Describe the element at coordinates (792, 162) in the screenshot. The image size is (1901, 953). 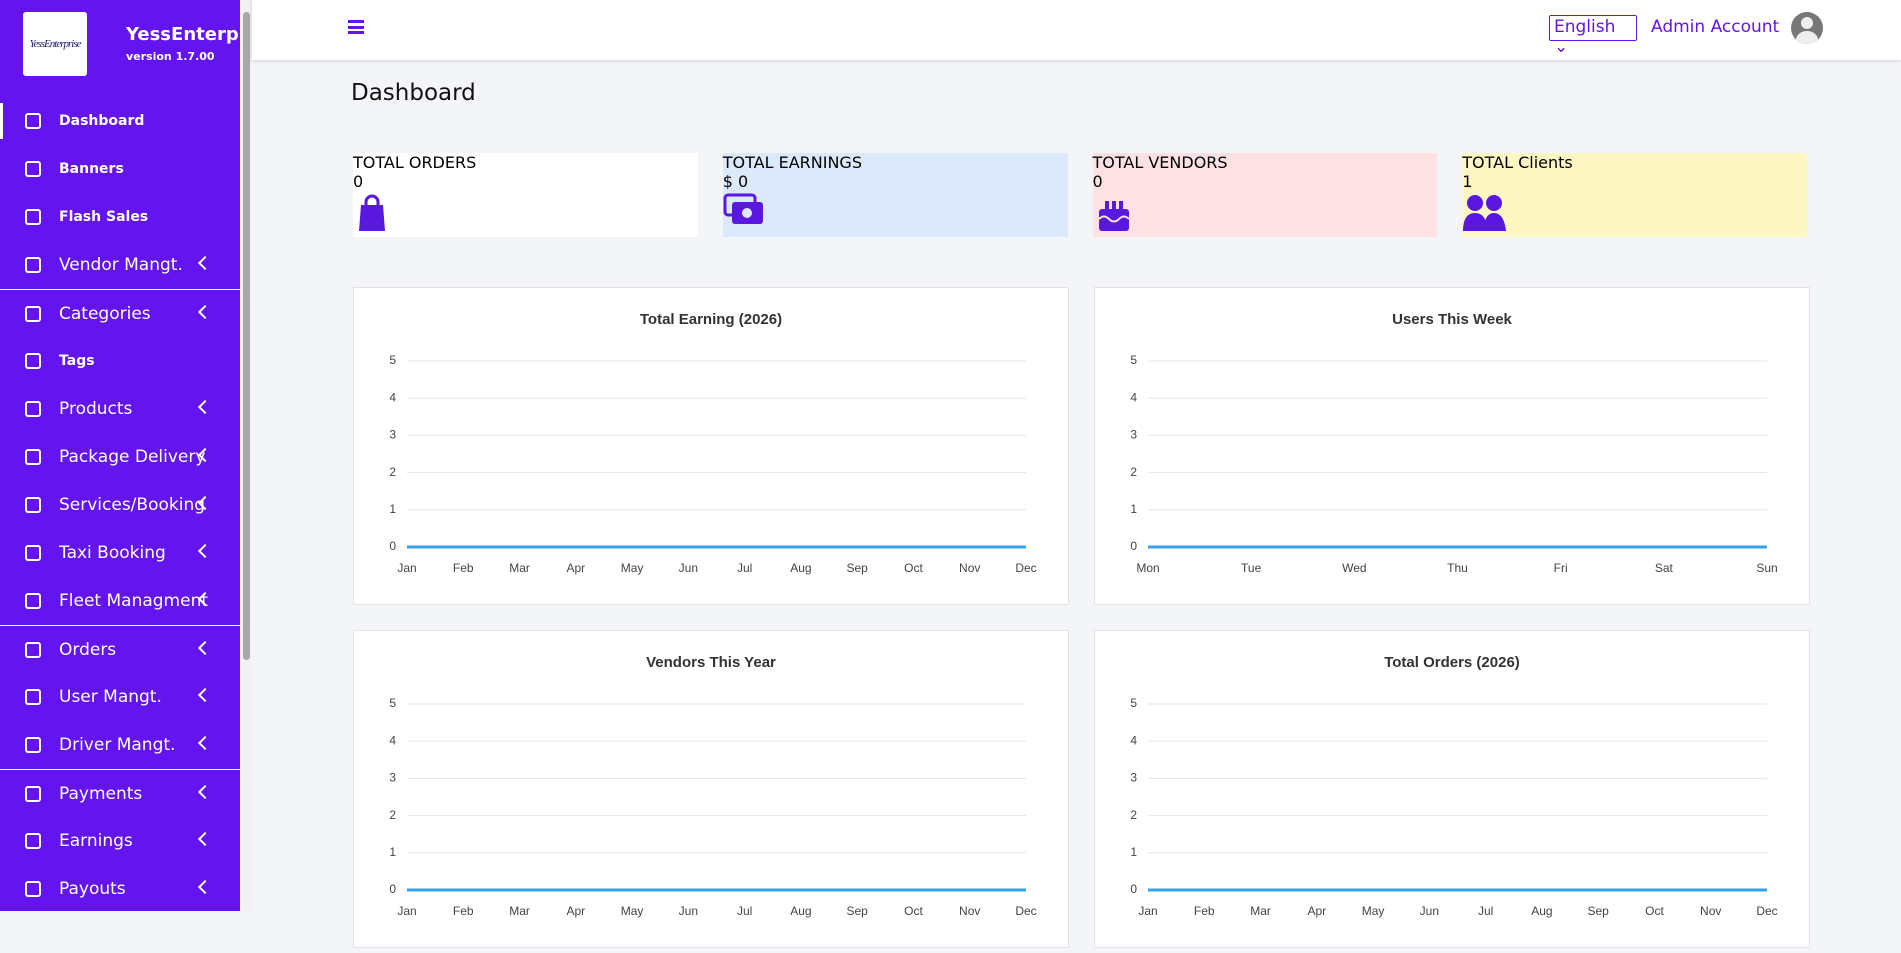
I see `card-label: TOTAL EARNINGS` at that location.